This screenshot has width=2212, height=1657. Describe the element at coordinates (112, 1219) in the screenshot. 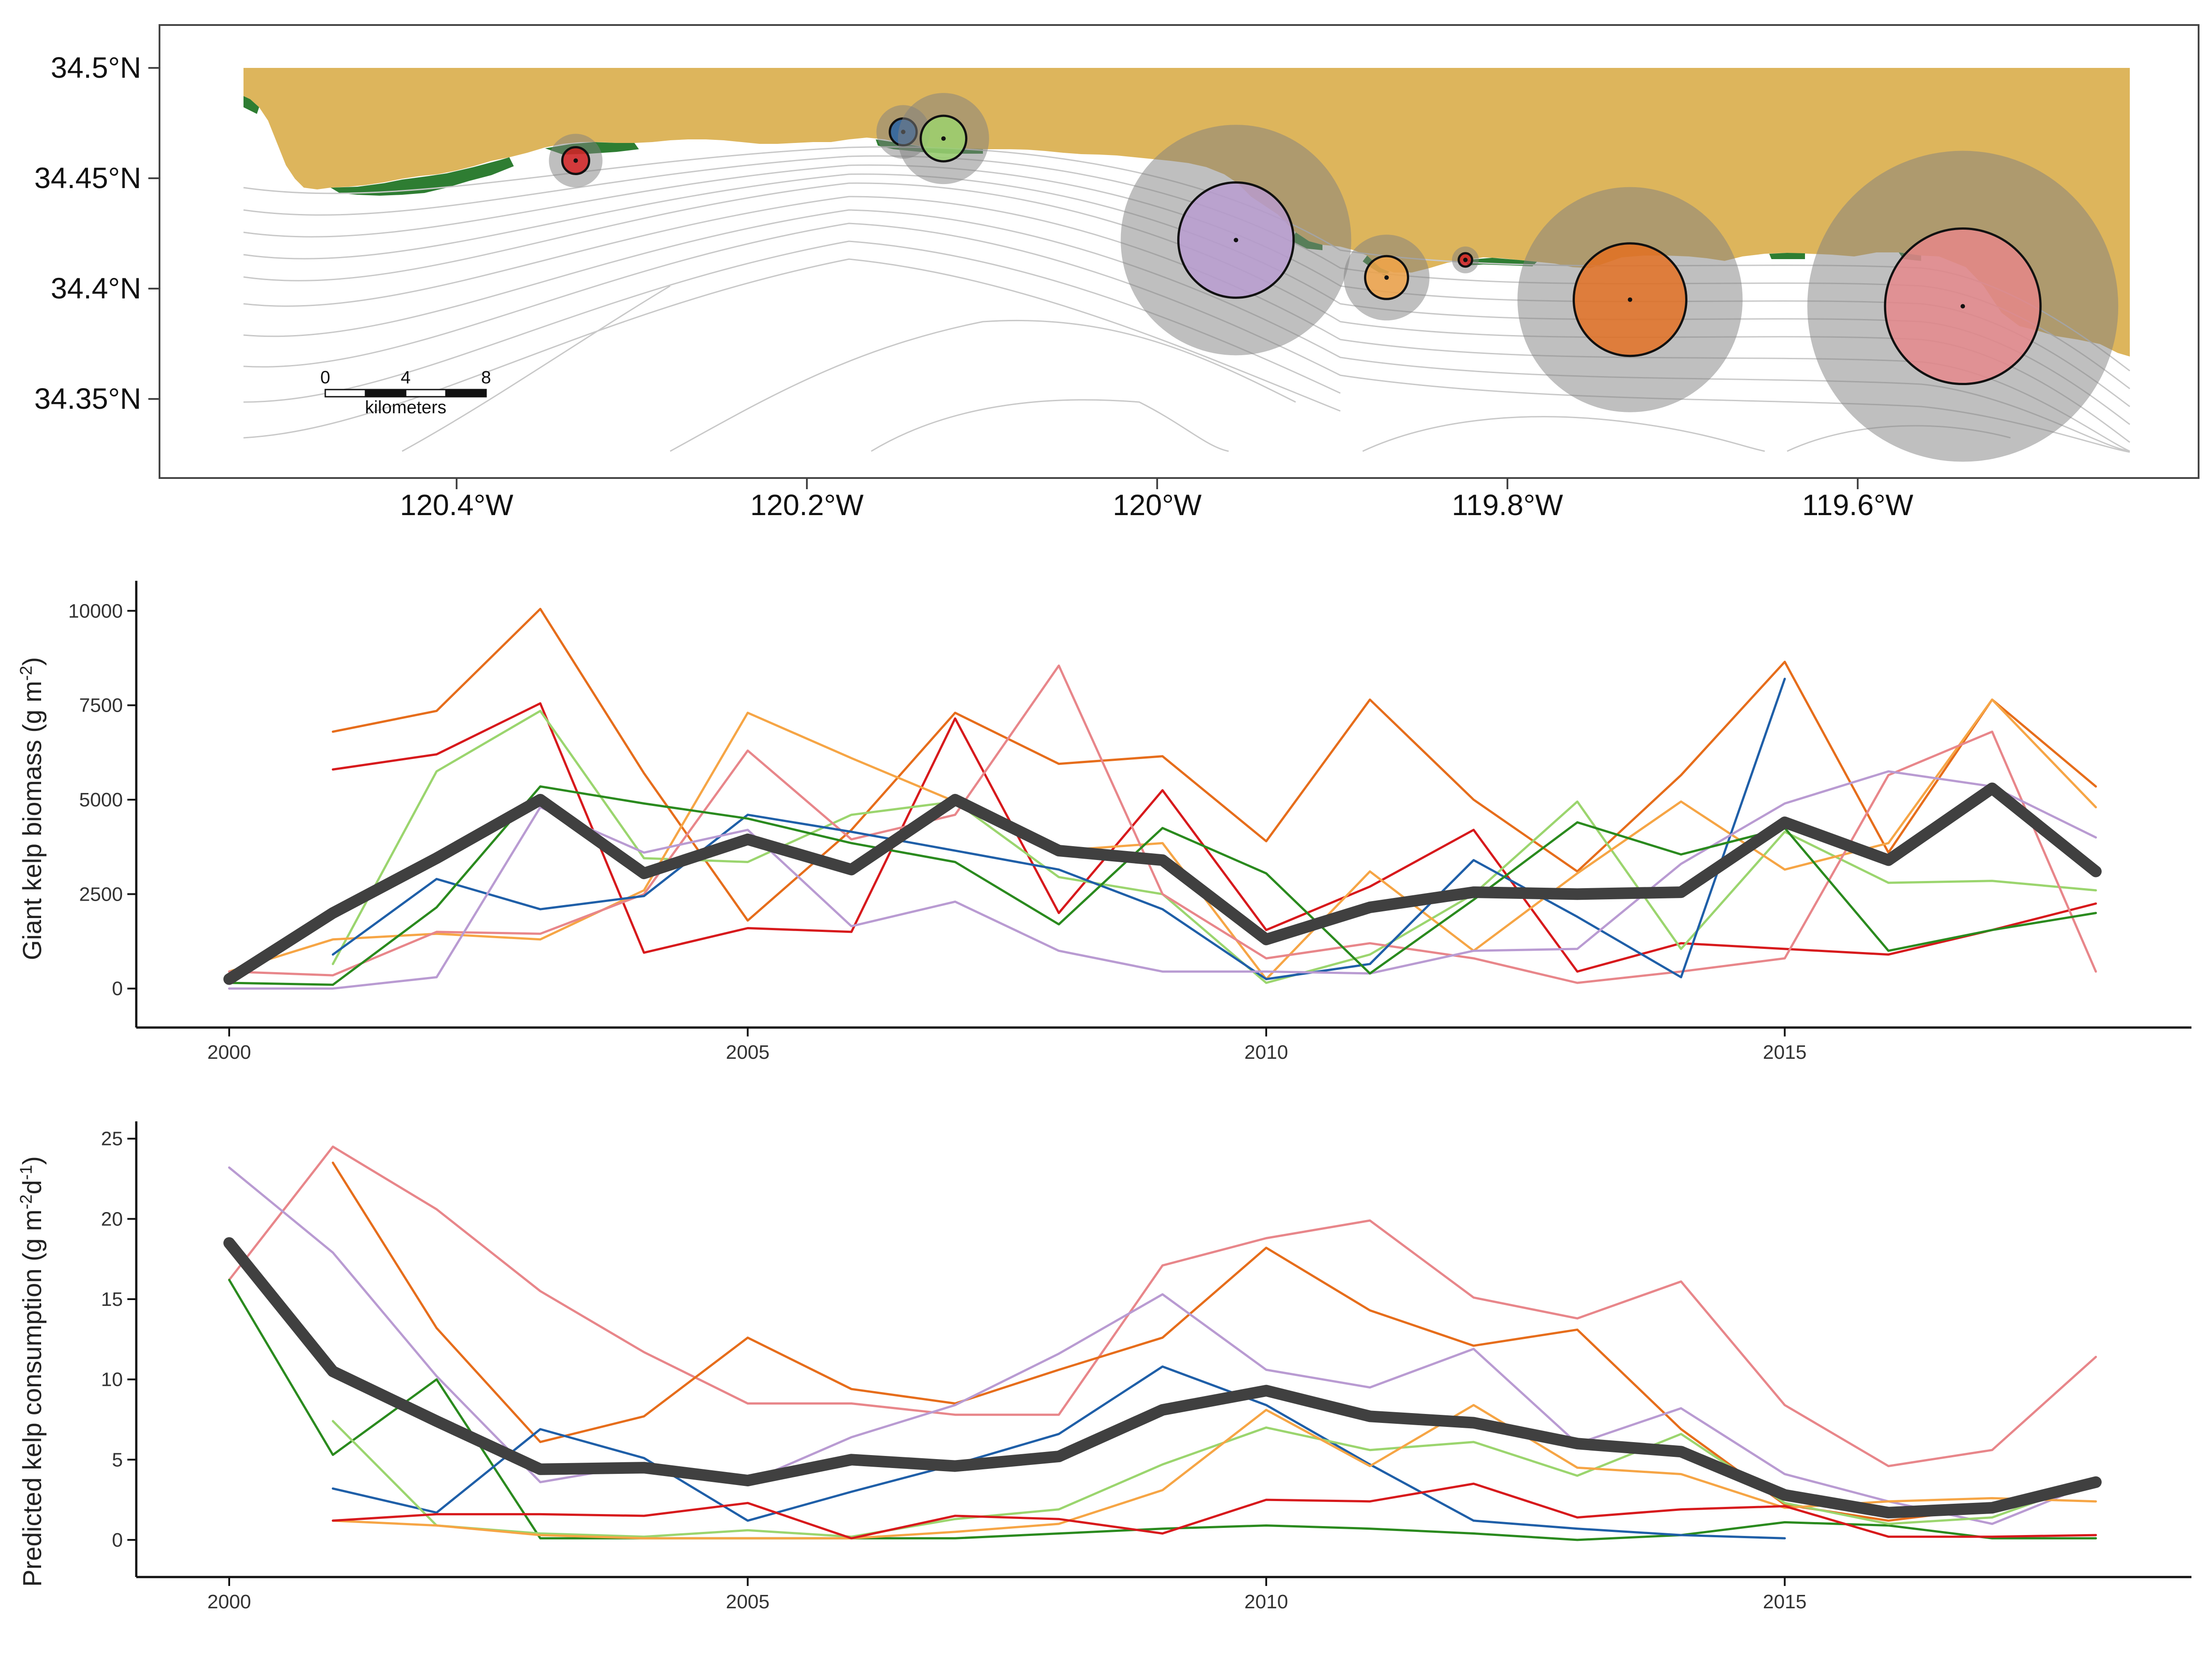

I see `consumption-y-tick-label-20: 20` at that location.